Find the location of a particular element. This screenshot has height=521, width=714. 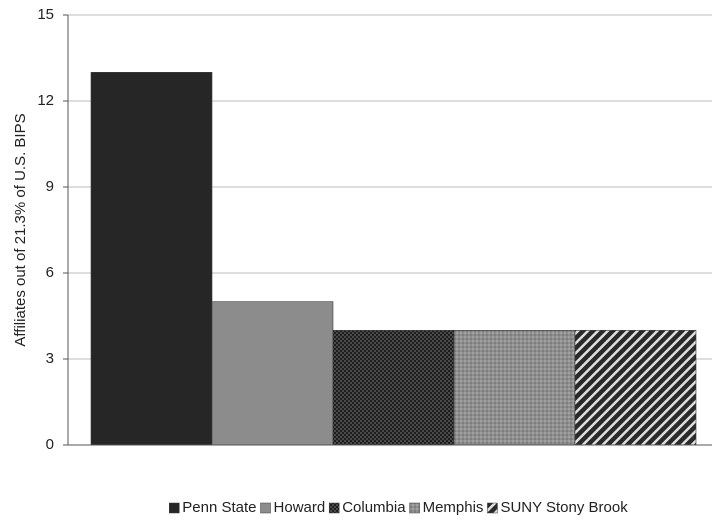

legend-label: Memphis is located at coordinates (453, 507).